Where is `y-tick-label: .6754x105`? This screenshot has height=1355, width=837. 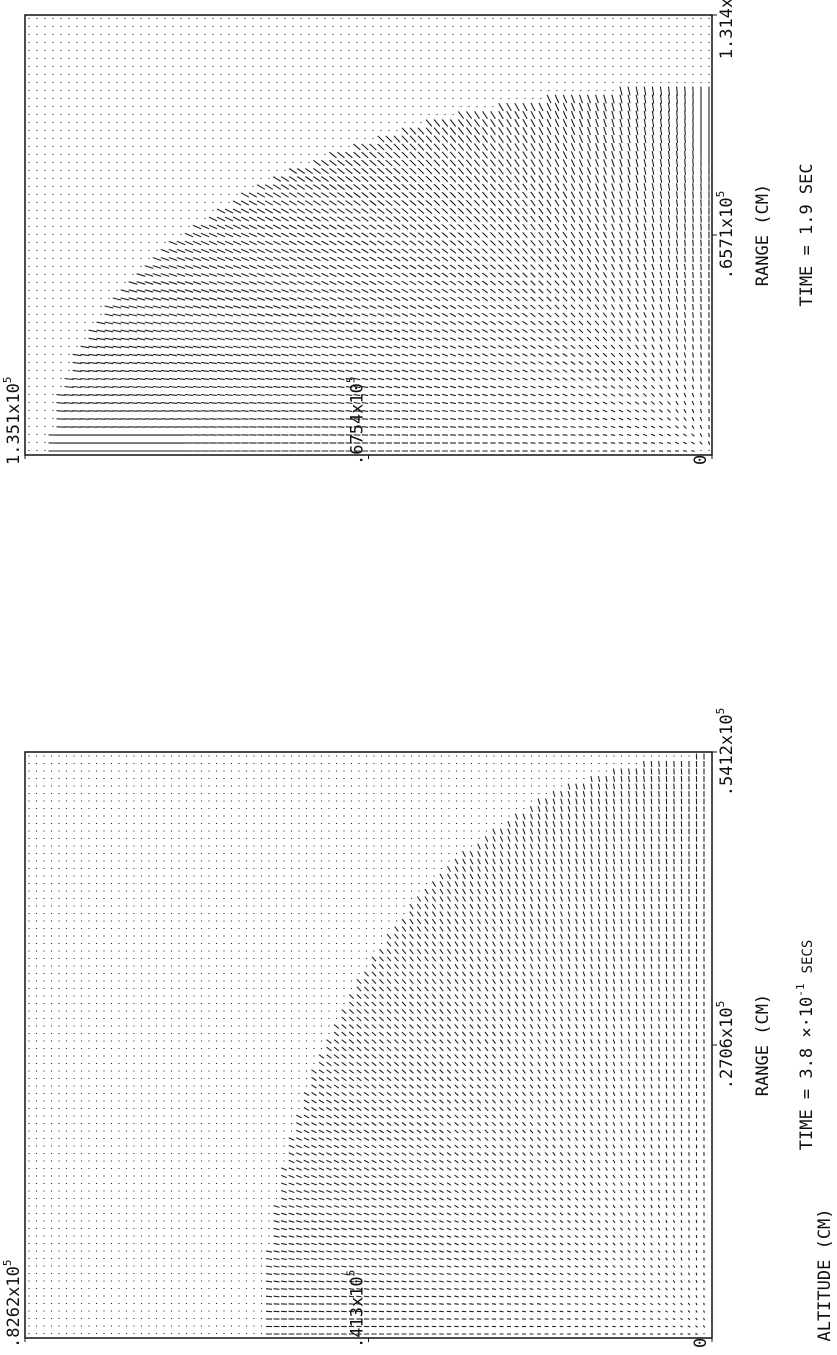
y-tick-label: .6754x105 is located at coordinates (356, 420).